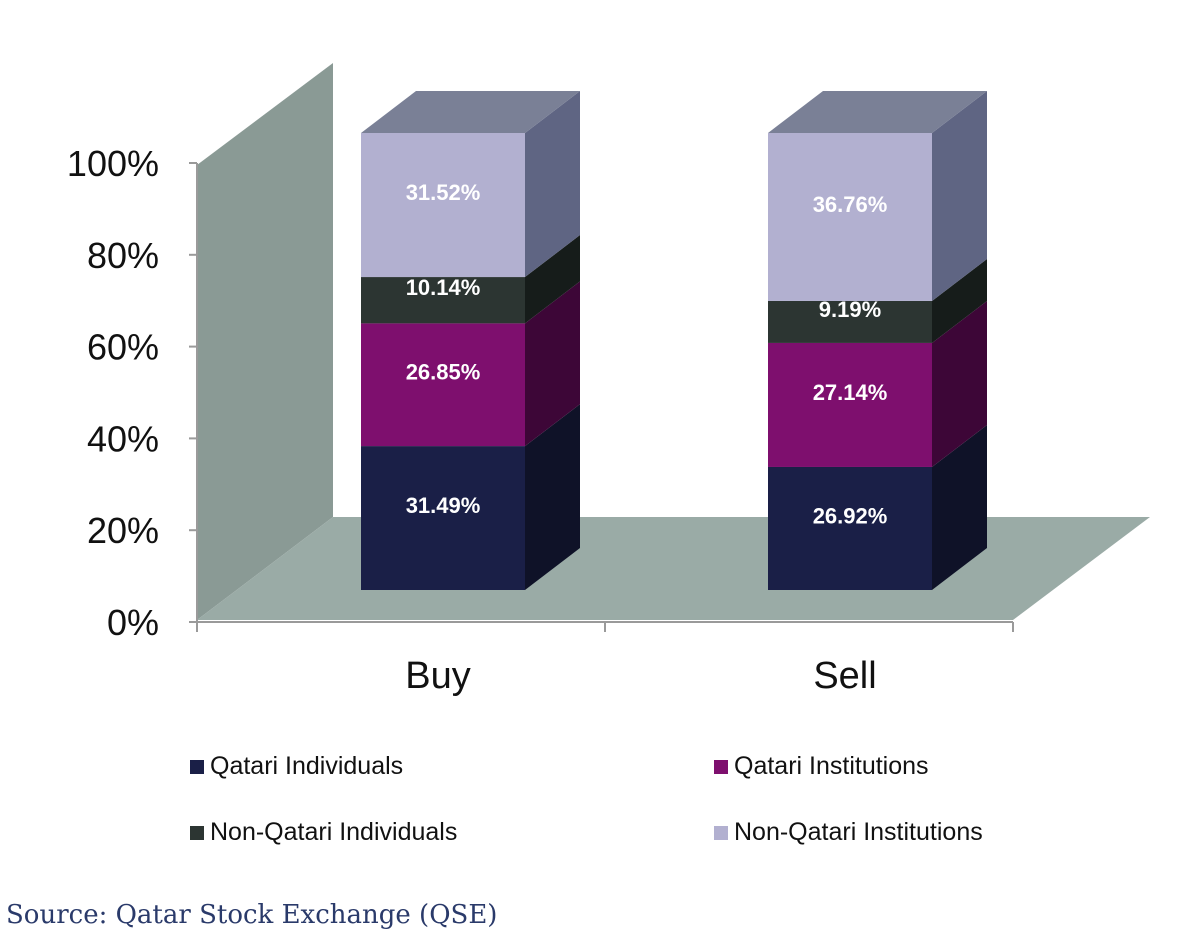  I want to click on source-note: Source: Qatar Stock Exchange (QSE), so click(252, 915).